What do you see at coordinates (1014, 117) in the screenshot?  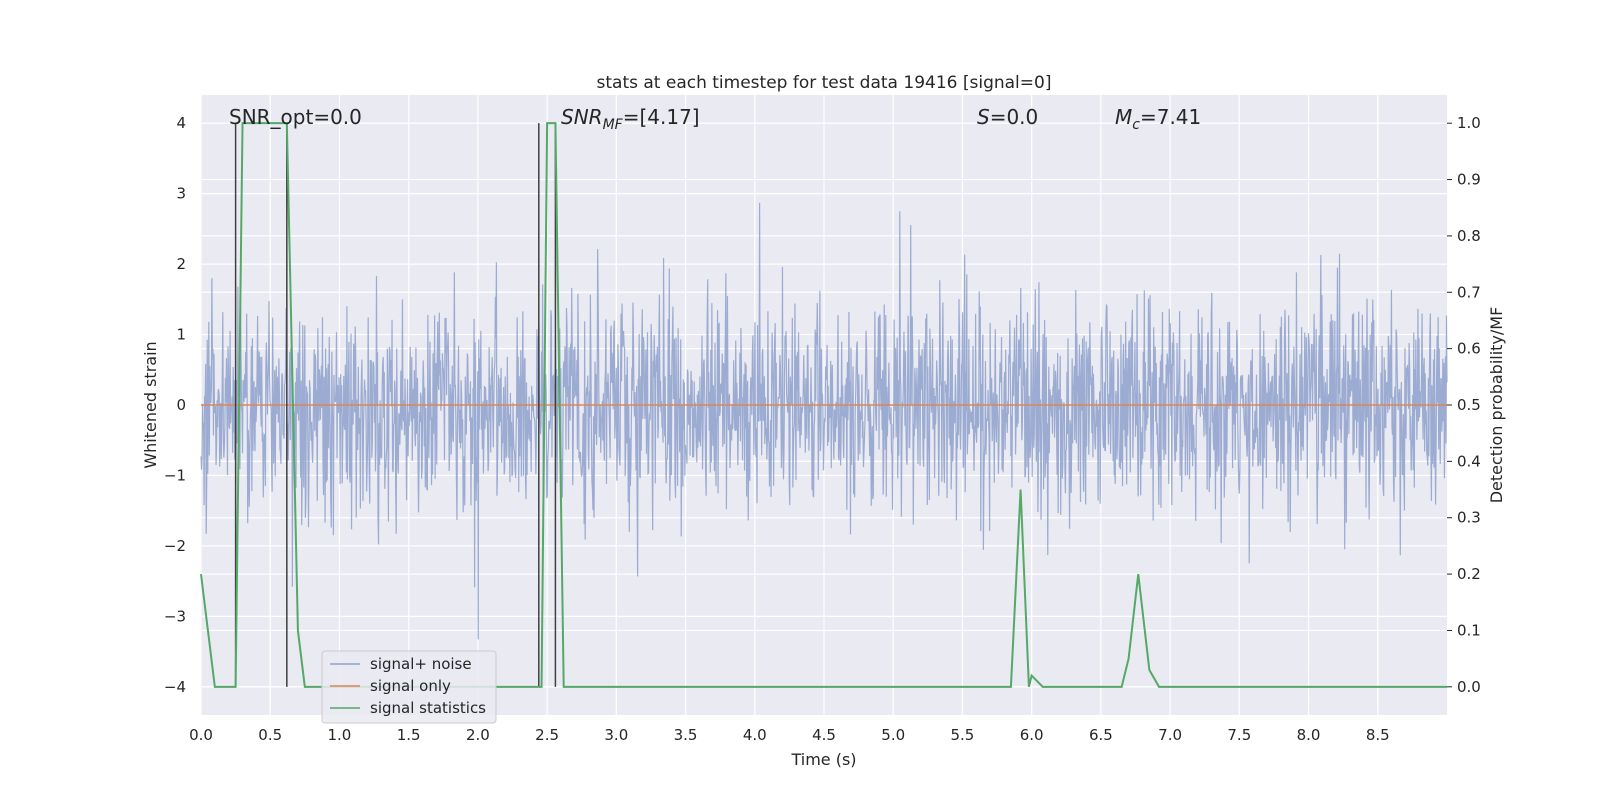 I see `annotation-s-value: =0.0` at bounding box center [1014, 117].